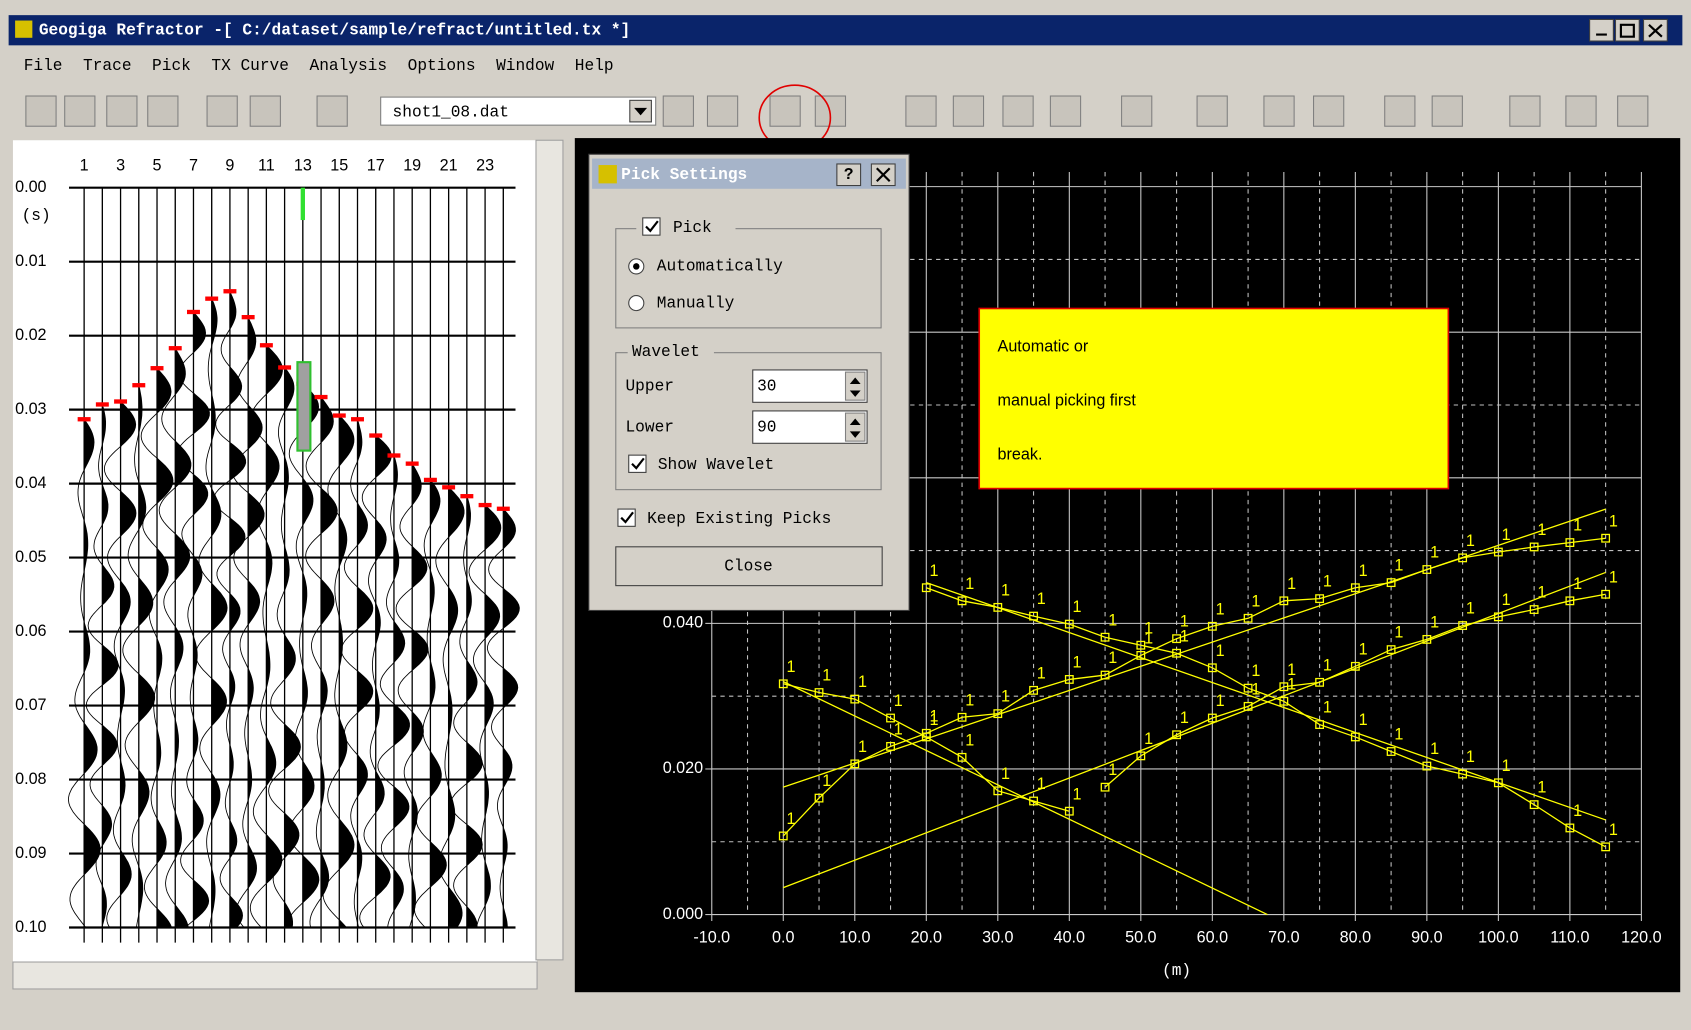 The height and width of the screenshot is (1030, 1691). Describe the element at coordinates (303, 165) in the screenshot. I see `trace-number: 13` at that location.